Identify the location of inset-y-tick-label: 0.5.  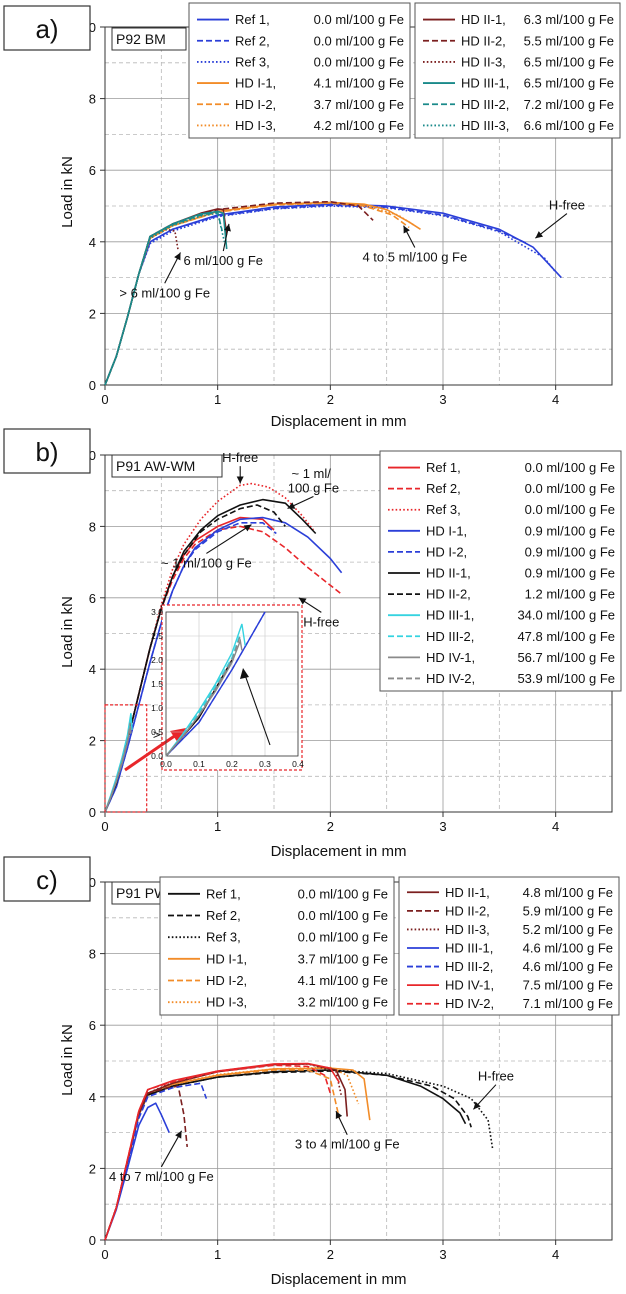
(157, 732).